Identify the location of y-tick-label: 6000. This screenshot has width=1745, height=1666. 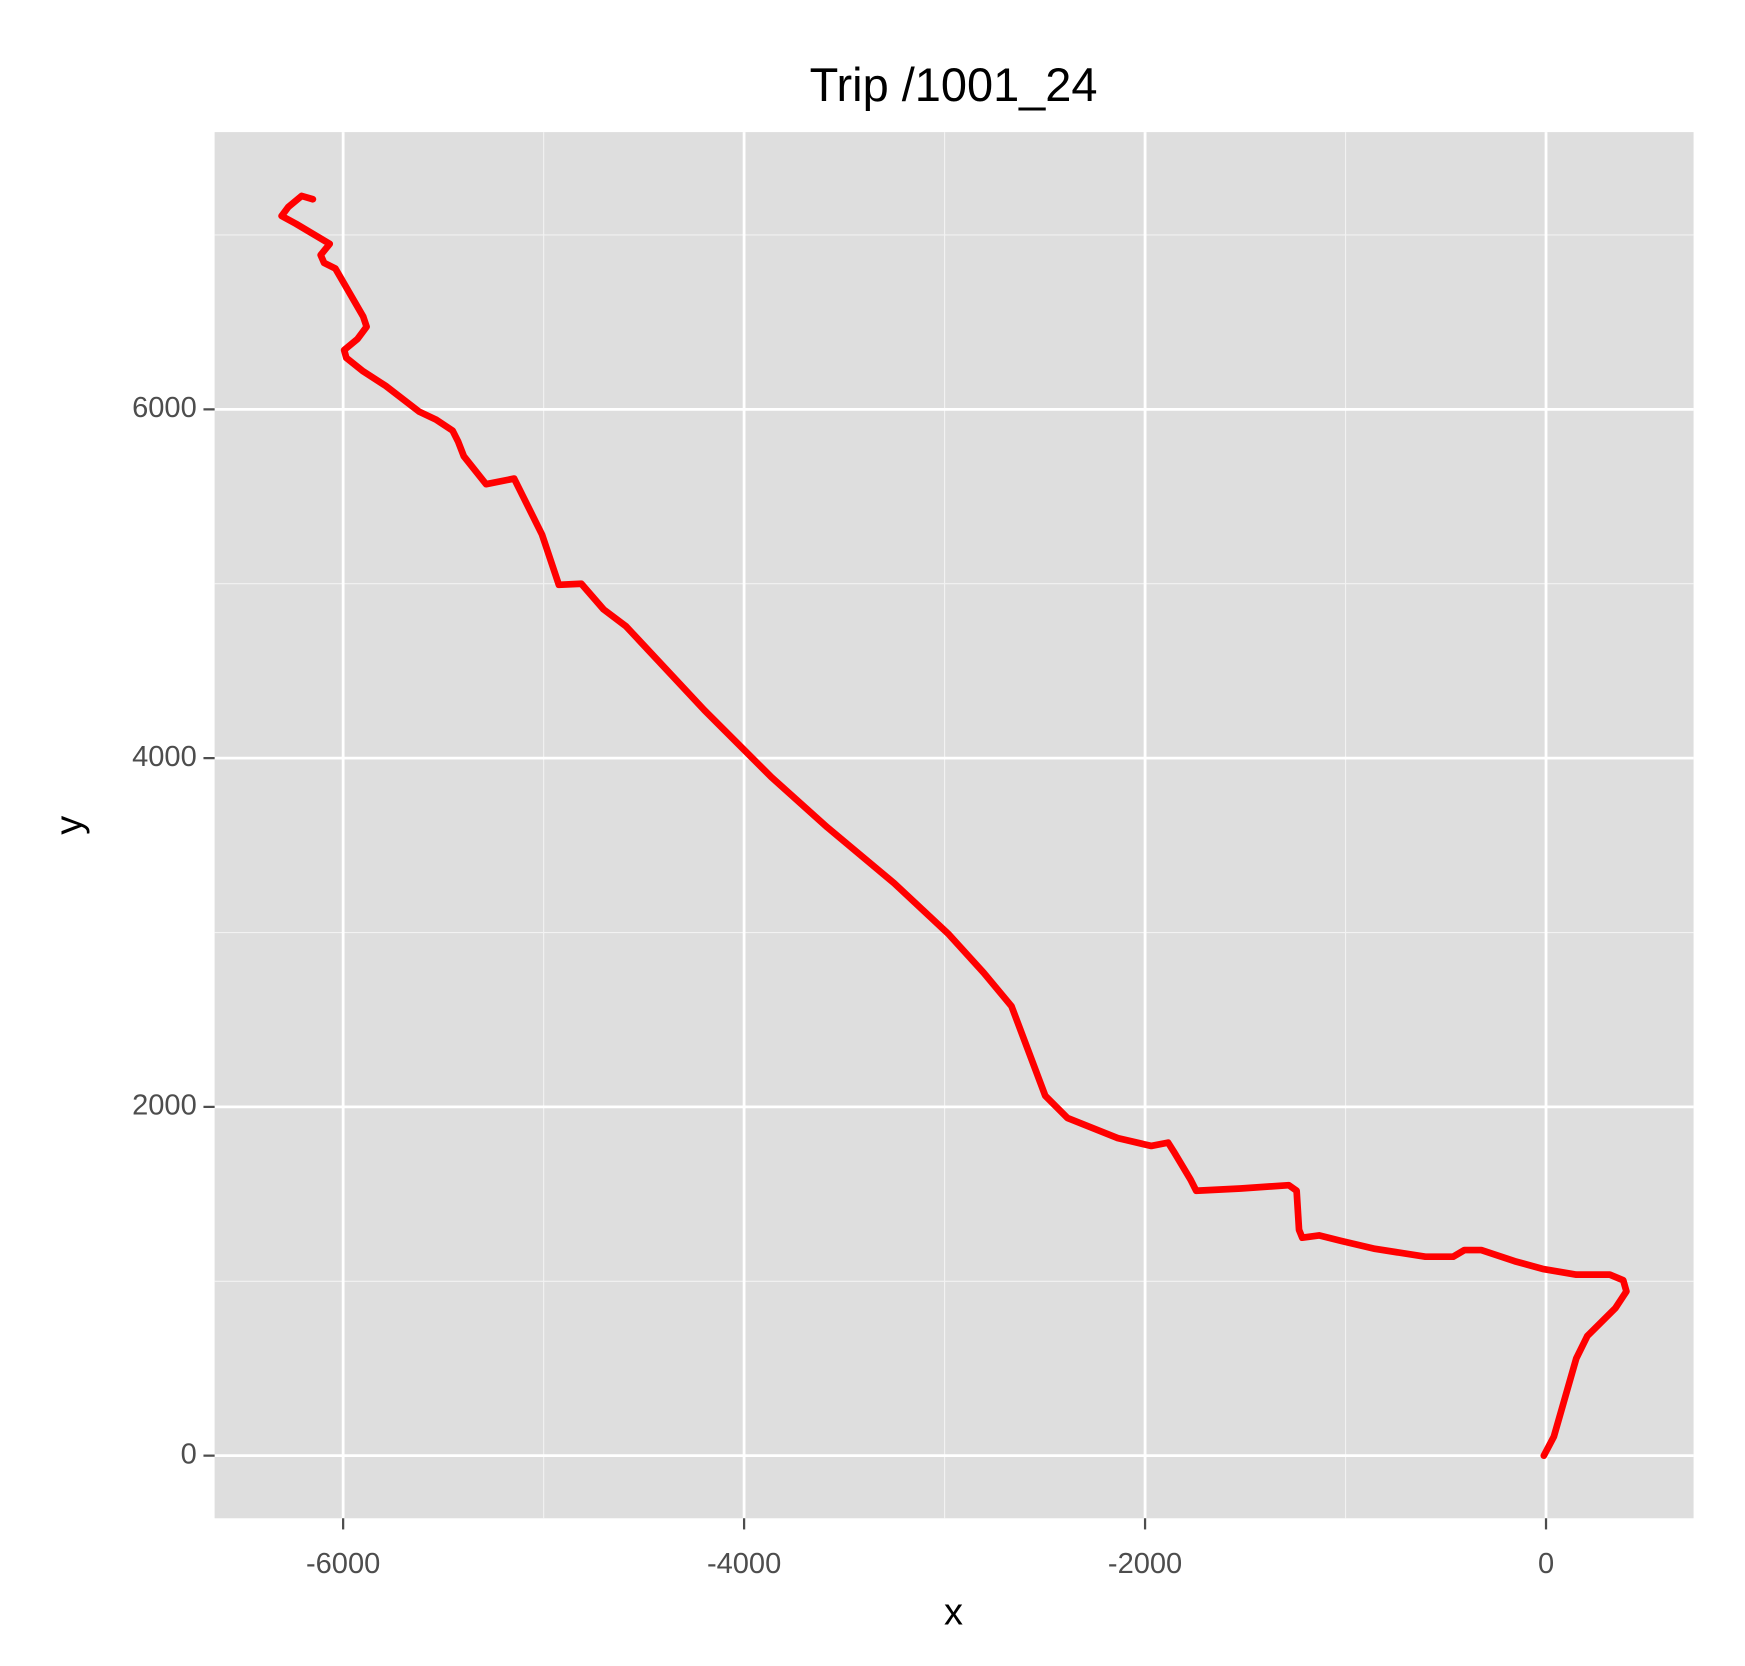
(164, 408).